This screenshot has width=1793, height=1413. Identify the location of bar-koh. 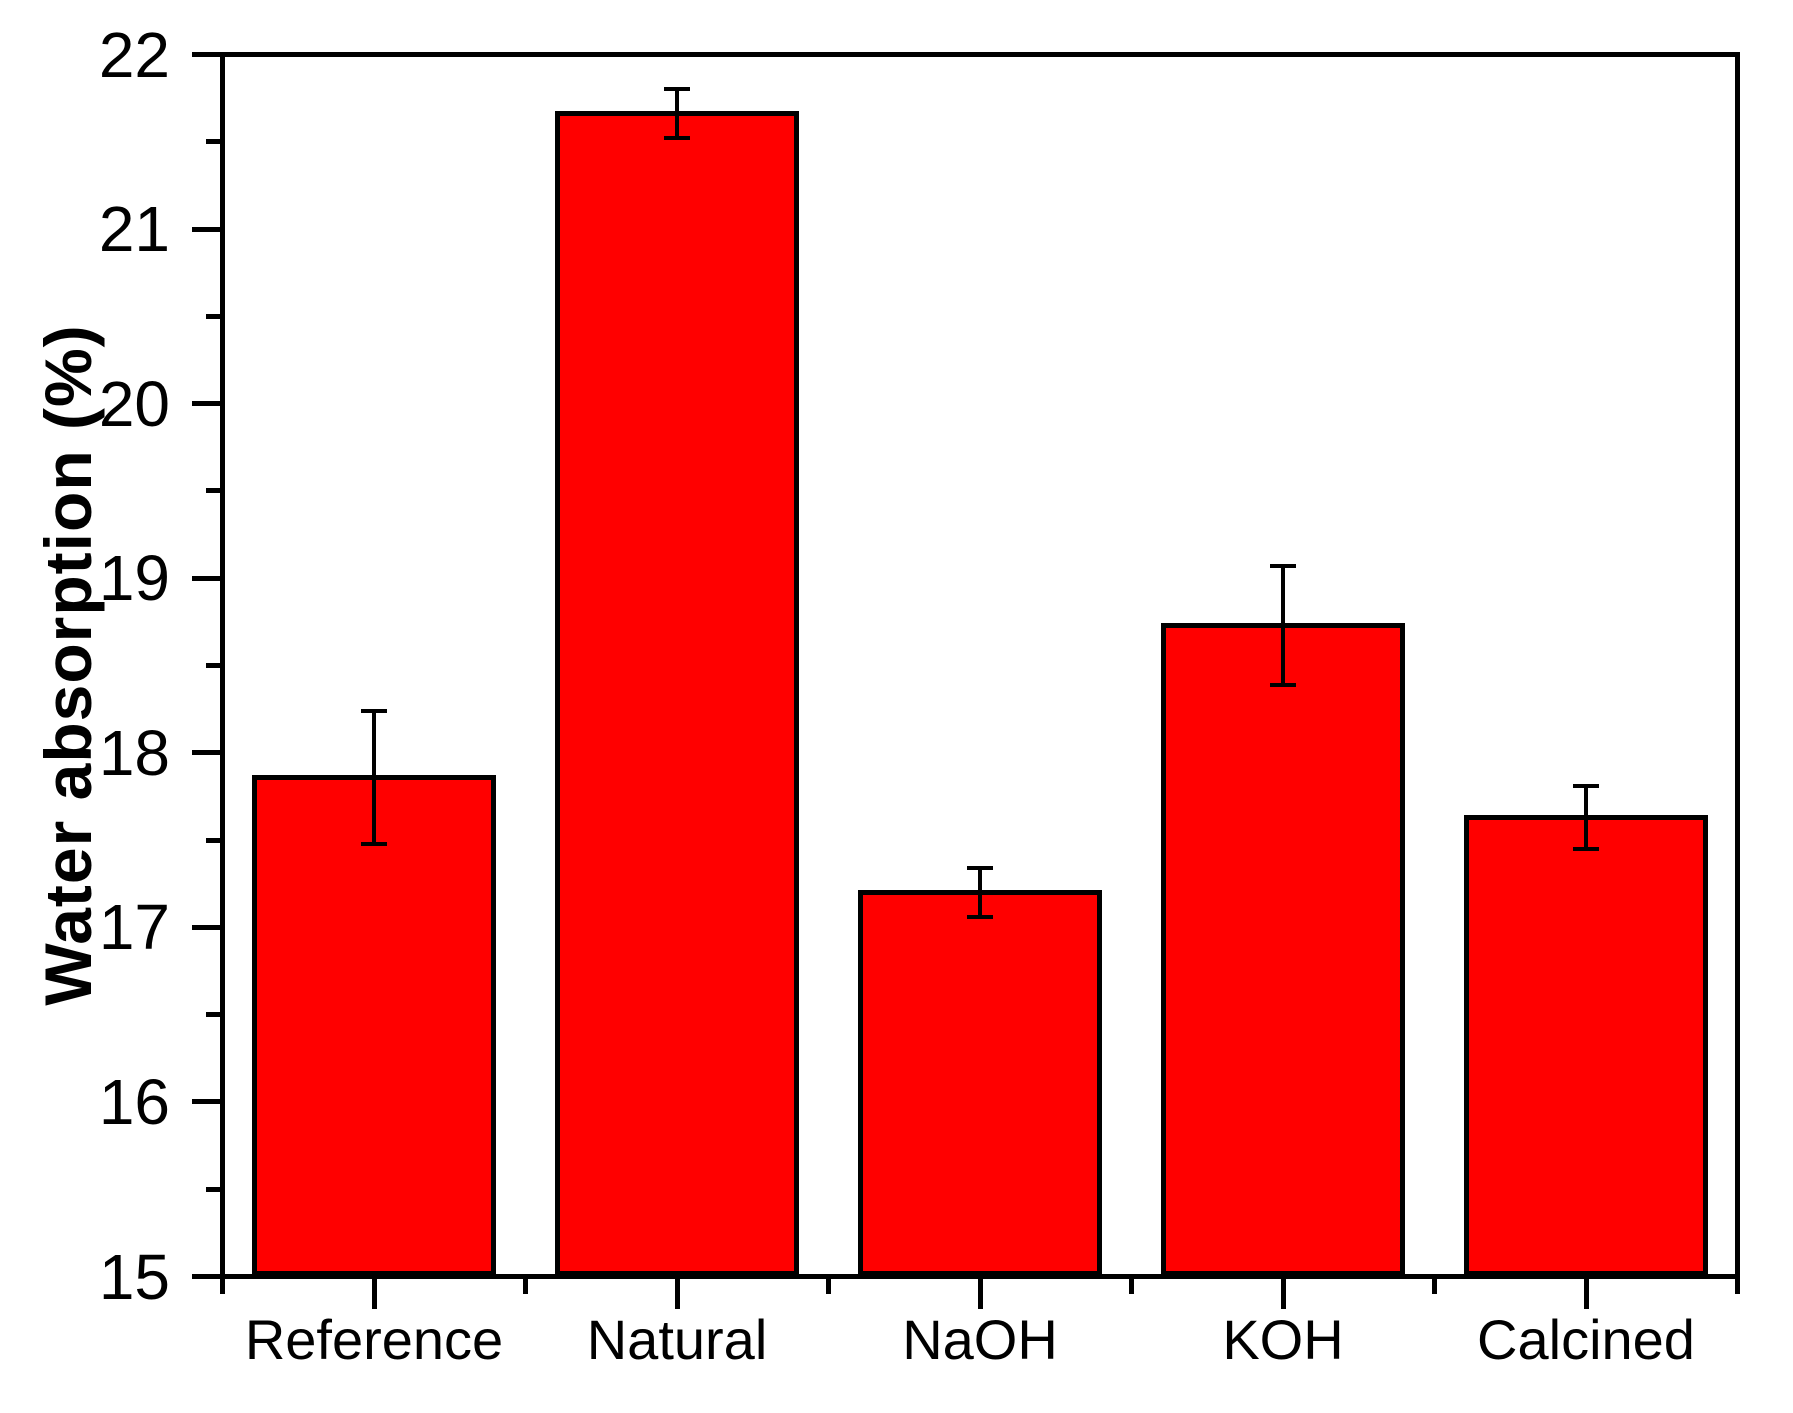
(1283, 949).